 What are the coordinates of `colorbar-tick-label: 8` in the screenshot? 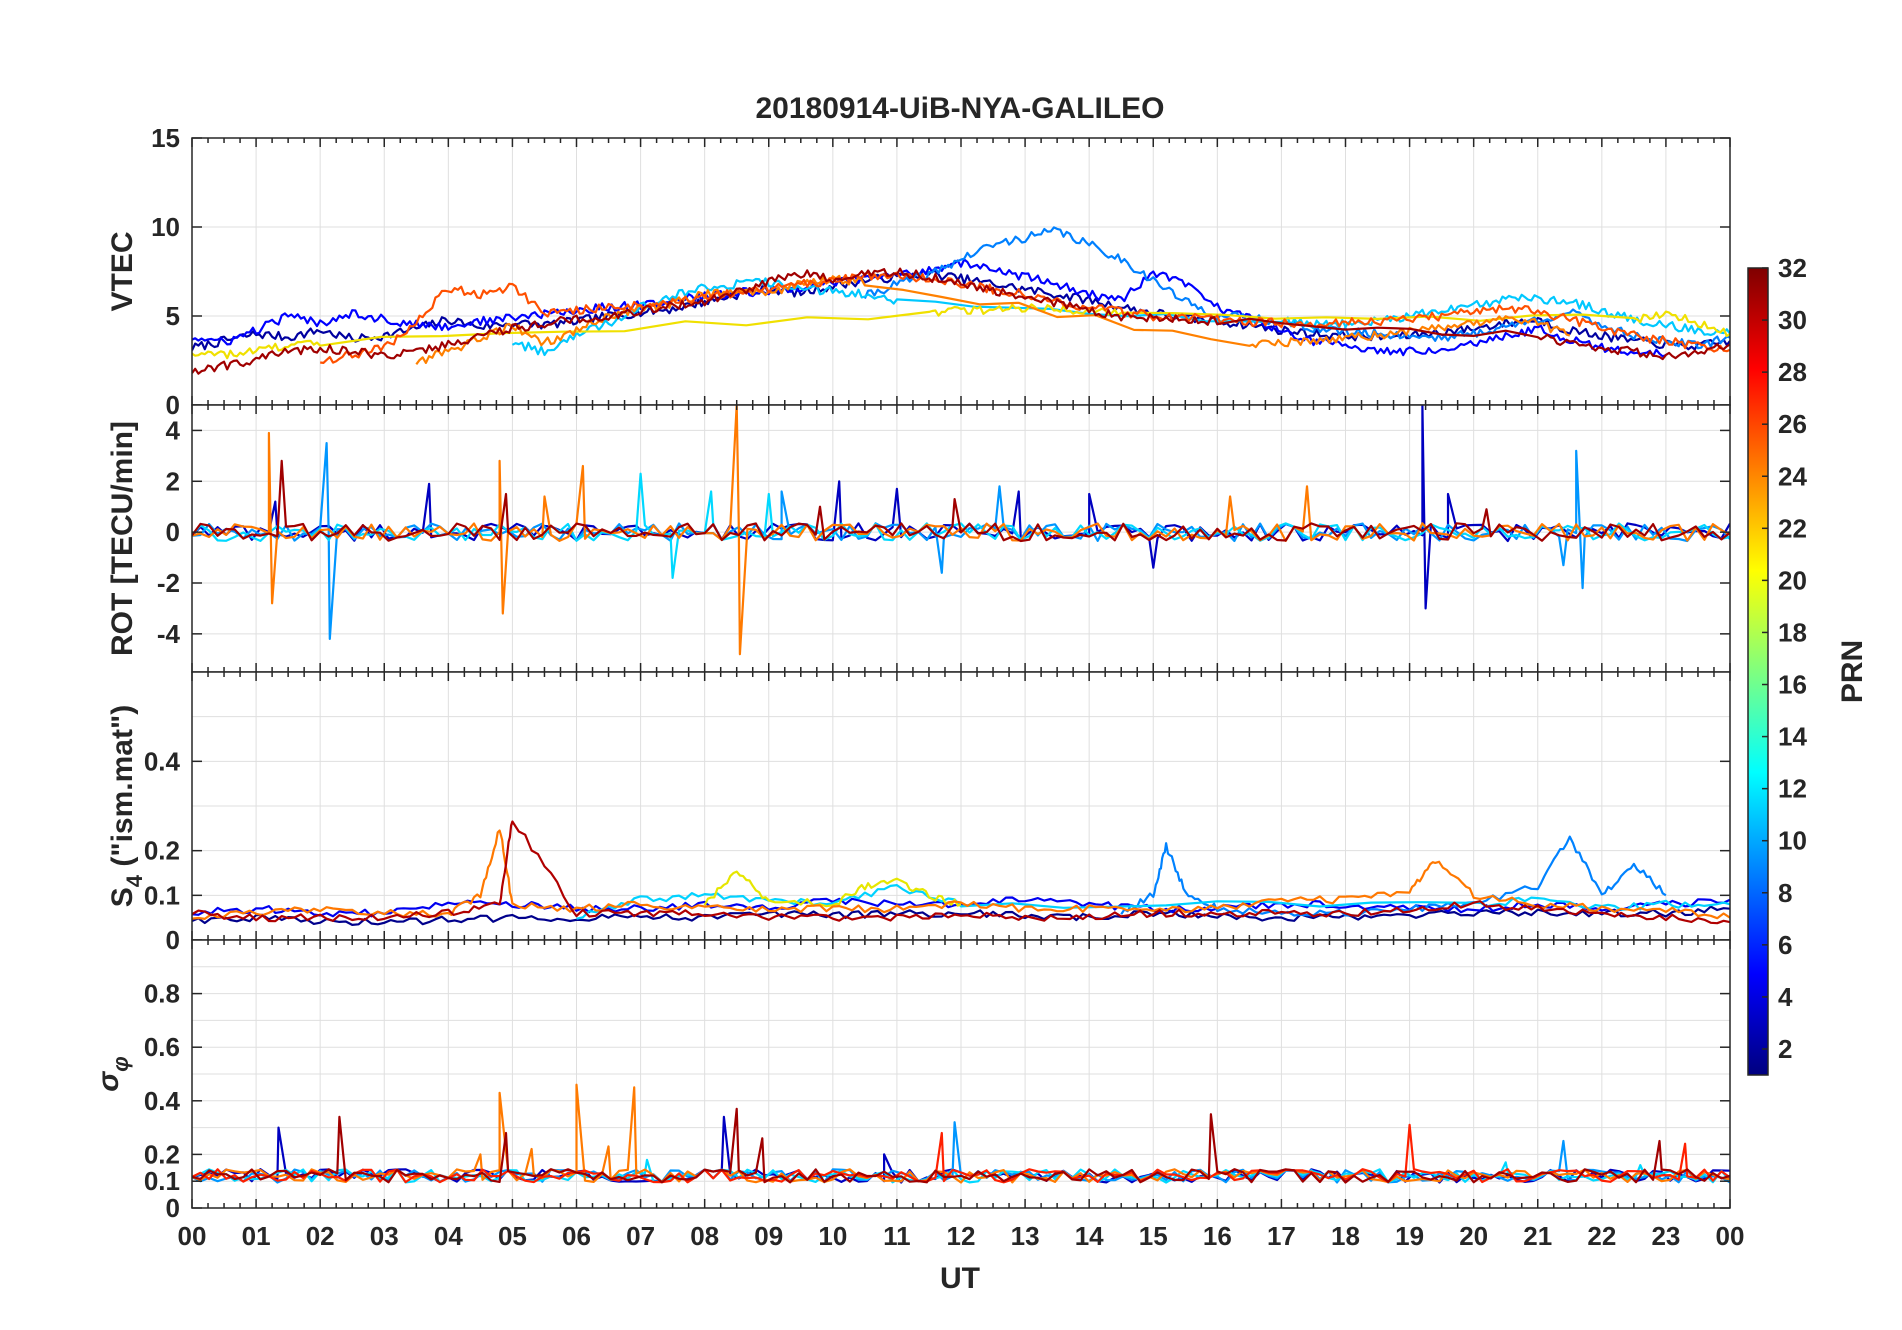 It's located at (1785, 893).